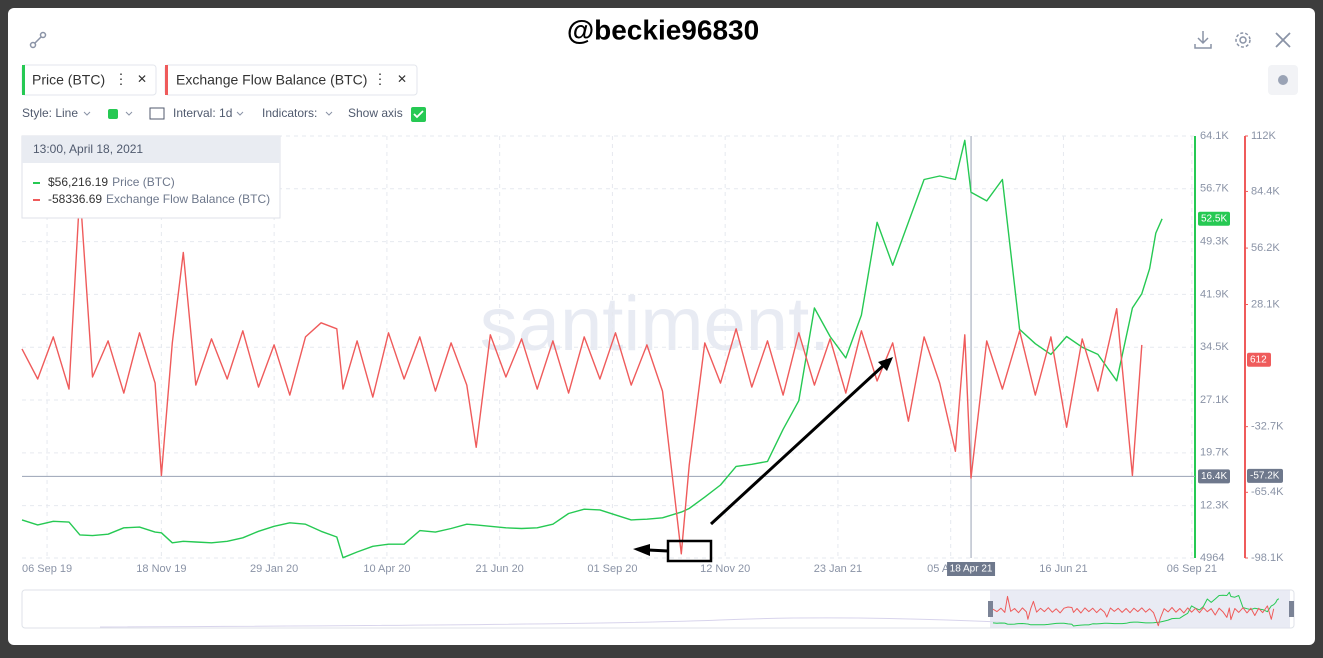 This screenshot has width=1323, height=658. What do you see at coordinates (767, 462) in the screenshot?
I see `annotation` at bounding box center [767, 462].